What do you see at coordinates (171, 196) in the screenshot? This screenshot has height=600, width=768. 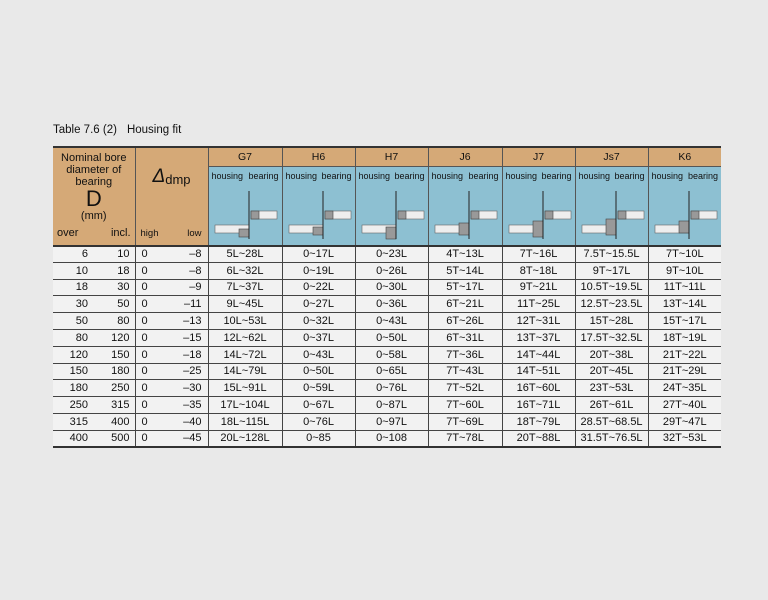 I see `delta-dmp-header: Δdmp high low` at bounding box center [171, 196].